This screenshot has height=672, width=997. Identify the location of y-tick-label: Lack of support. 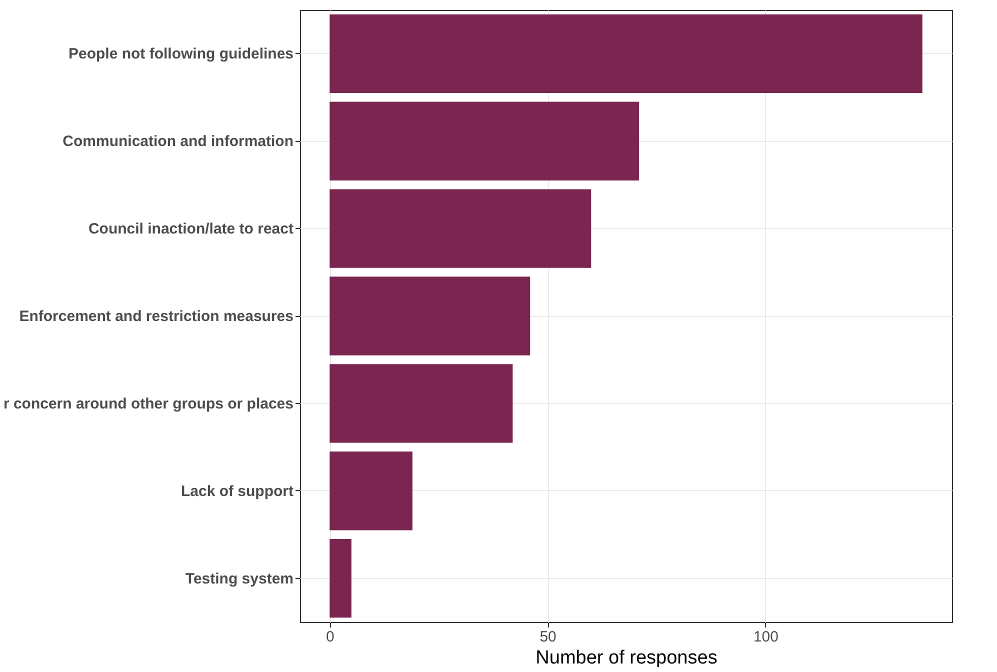
(237, 491).